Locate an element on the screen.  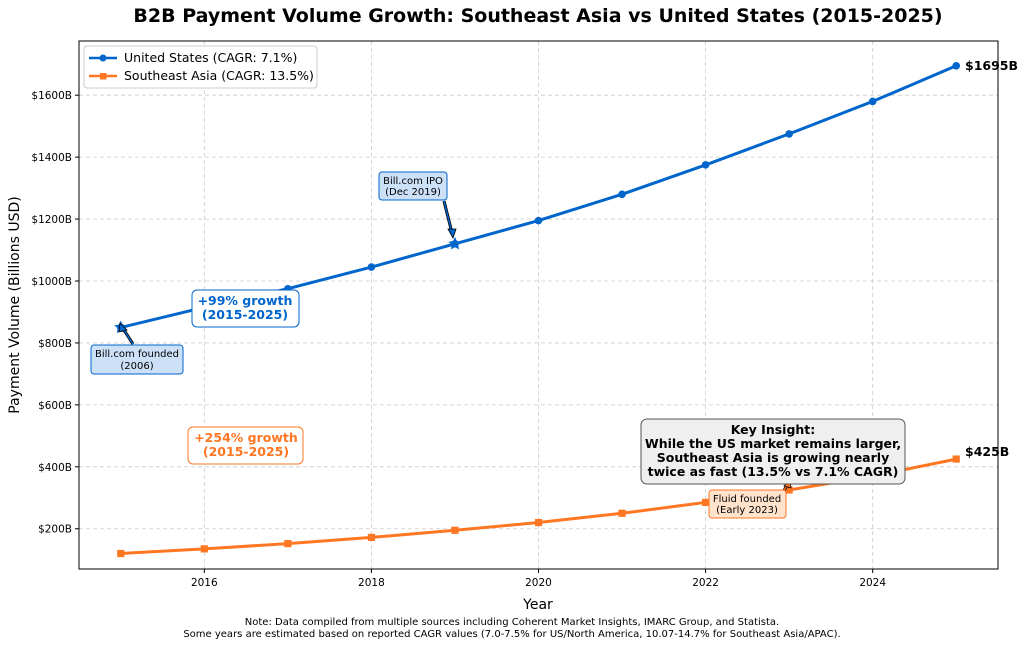
annotation-text: (2006) is located at coordinates (136, 366).